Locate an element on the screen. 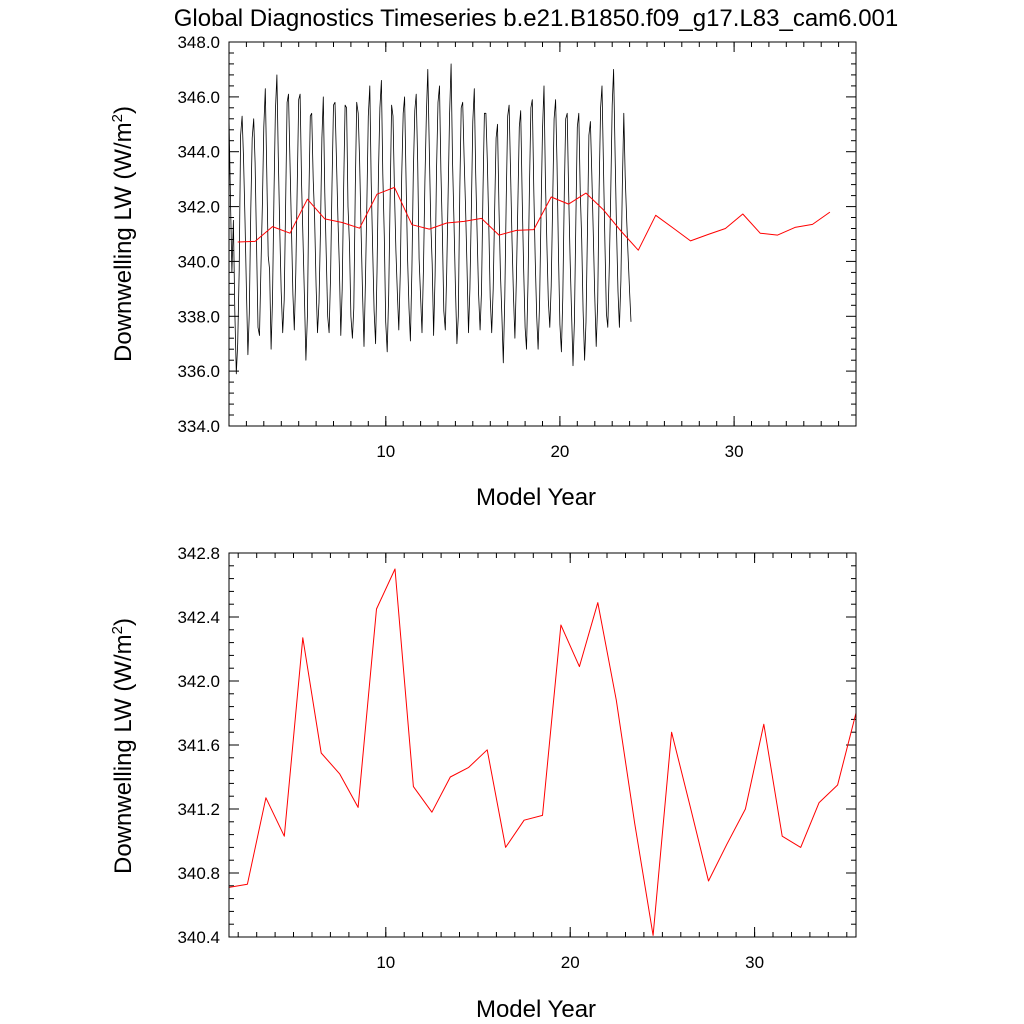 The height and width of the screenshot is (1024, 1024). bottom-y-tick-label: 342.8 is located at coordinates (198, 553).